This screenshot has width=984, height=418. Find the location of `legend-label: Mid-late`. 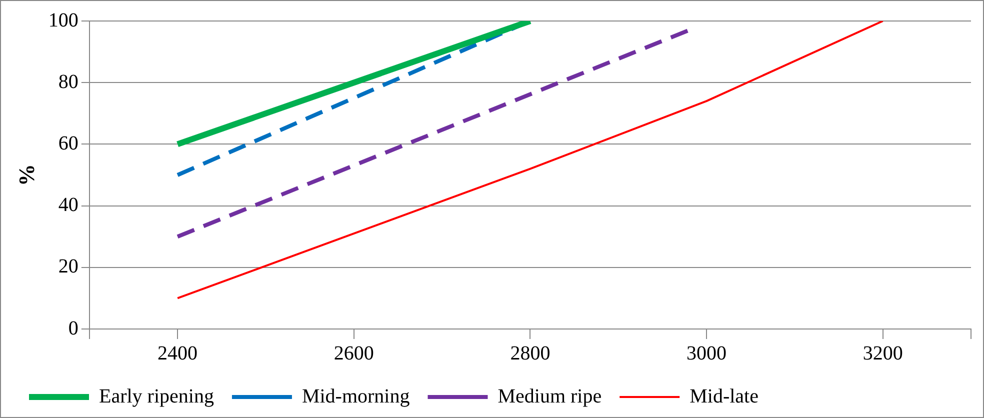

legend-label: Mid-late is located at coordinates (724, 396).